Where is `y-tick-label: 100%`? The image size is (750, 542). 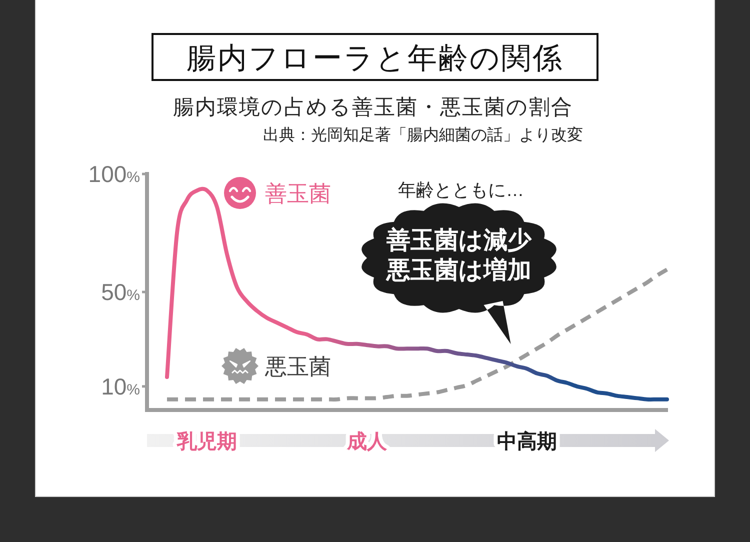
y-tick-label: 100% is located at coordinates (114, 174).